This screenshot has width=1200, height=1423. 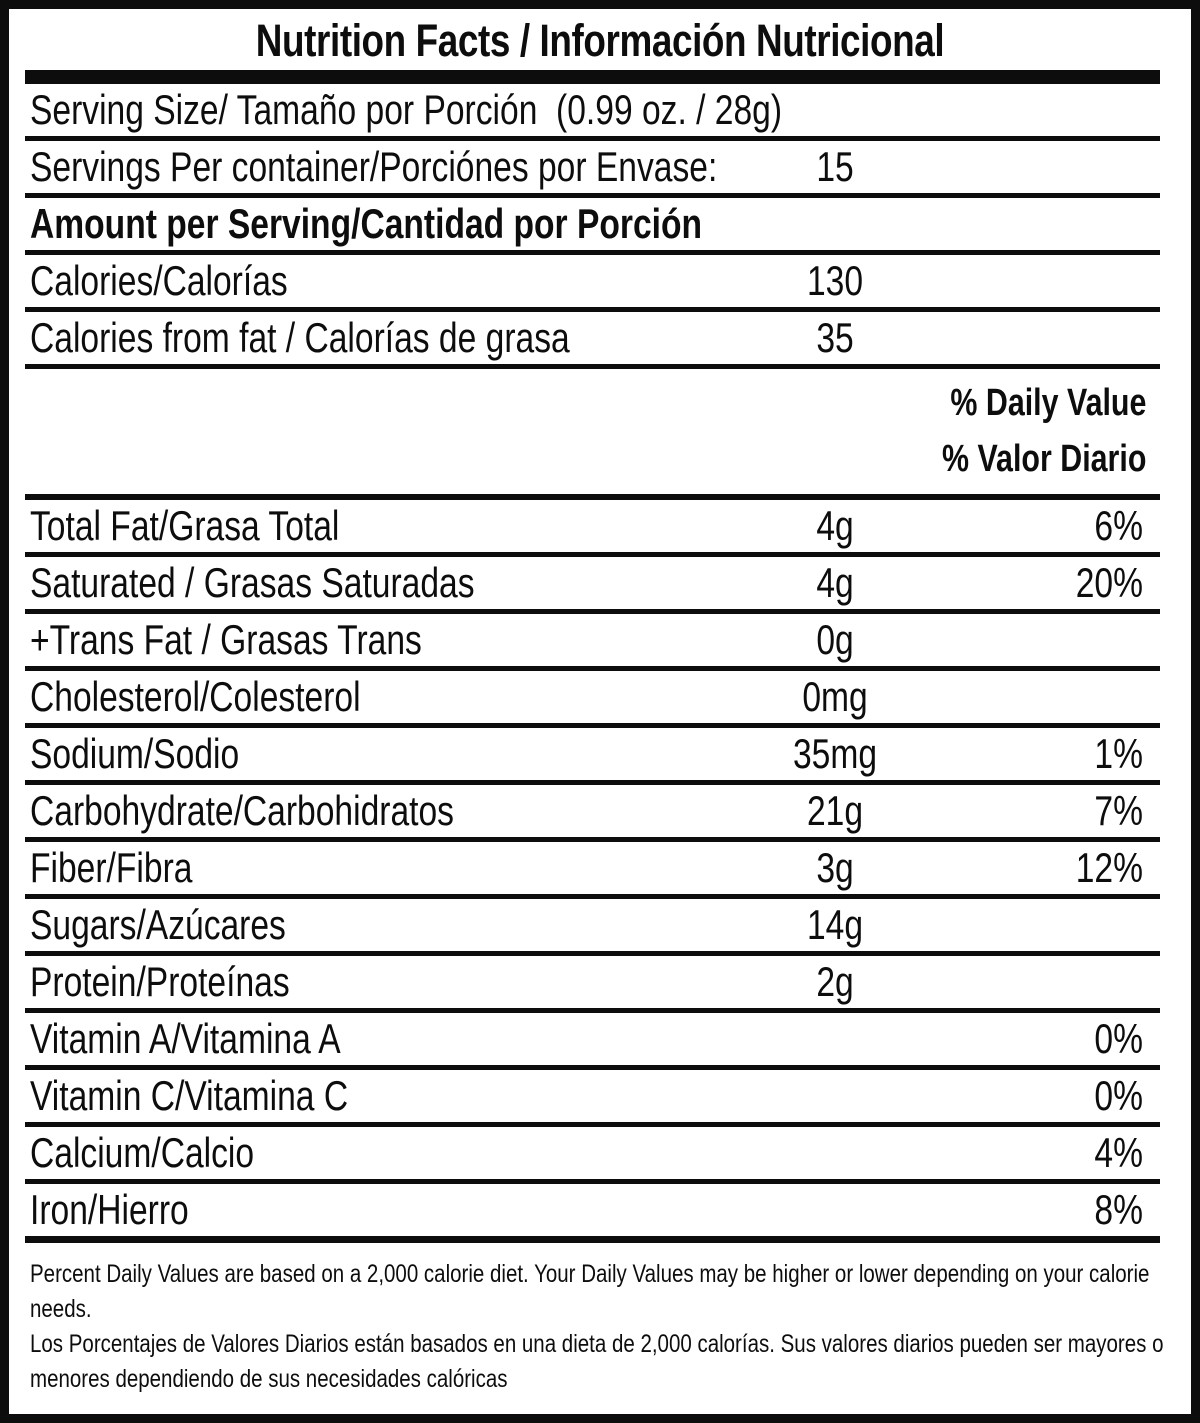 What do you see at coordinates (142, 1152) in the screenshot?
I see `row-label: Calcium/Calcio` at bounding box center [142, 1152].